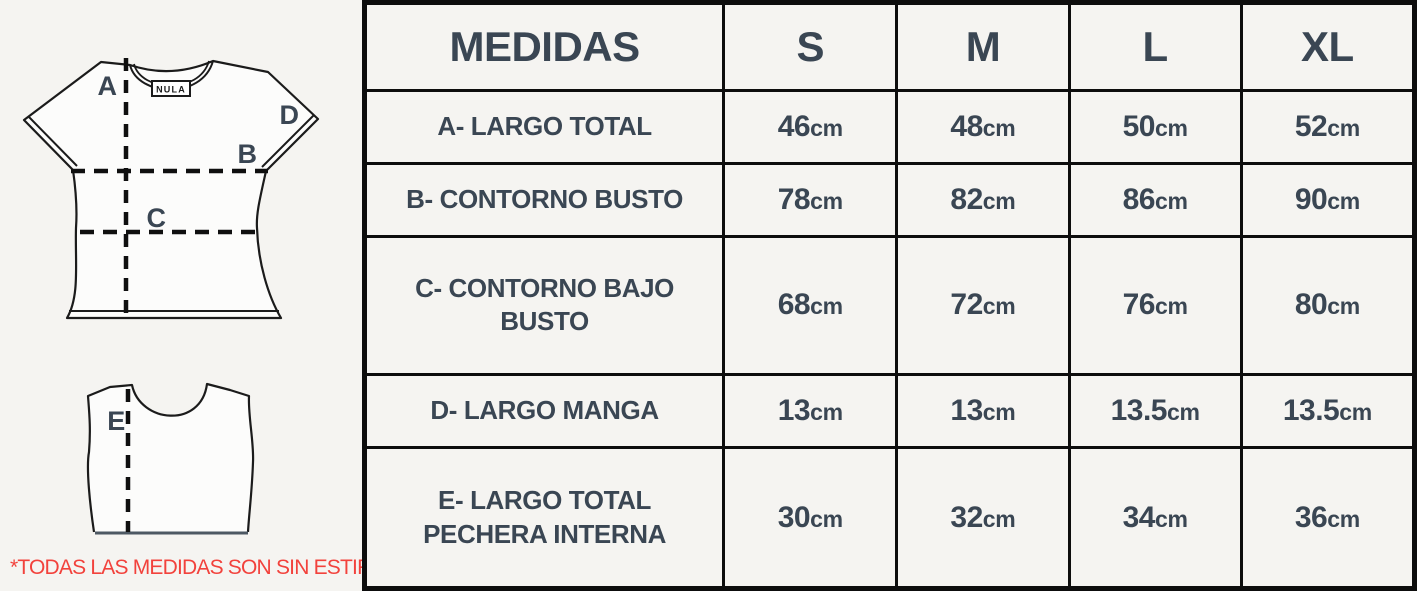 Image resolution: width=1417 pixels, height=591 pixels. I want to click on value-cell: 30cm, so click(810, 518).